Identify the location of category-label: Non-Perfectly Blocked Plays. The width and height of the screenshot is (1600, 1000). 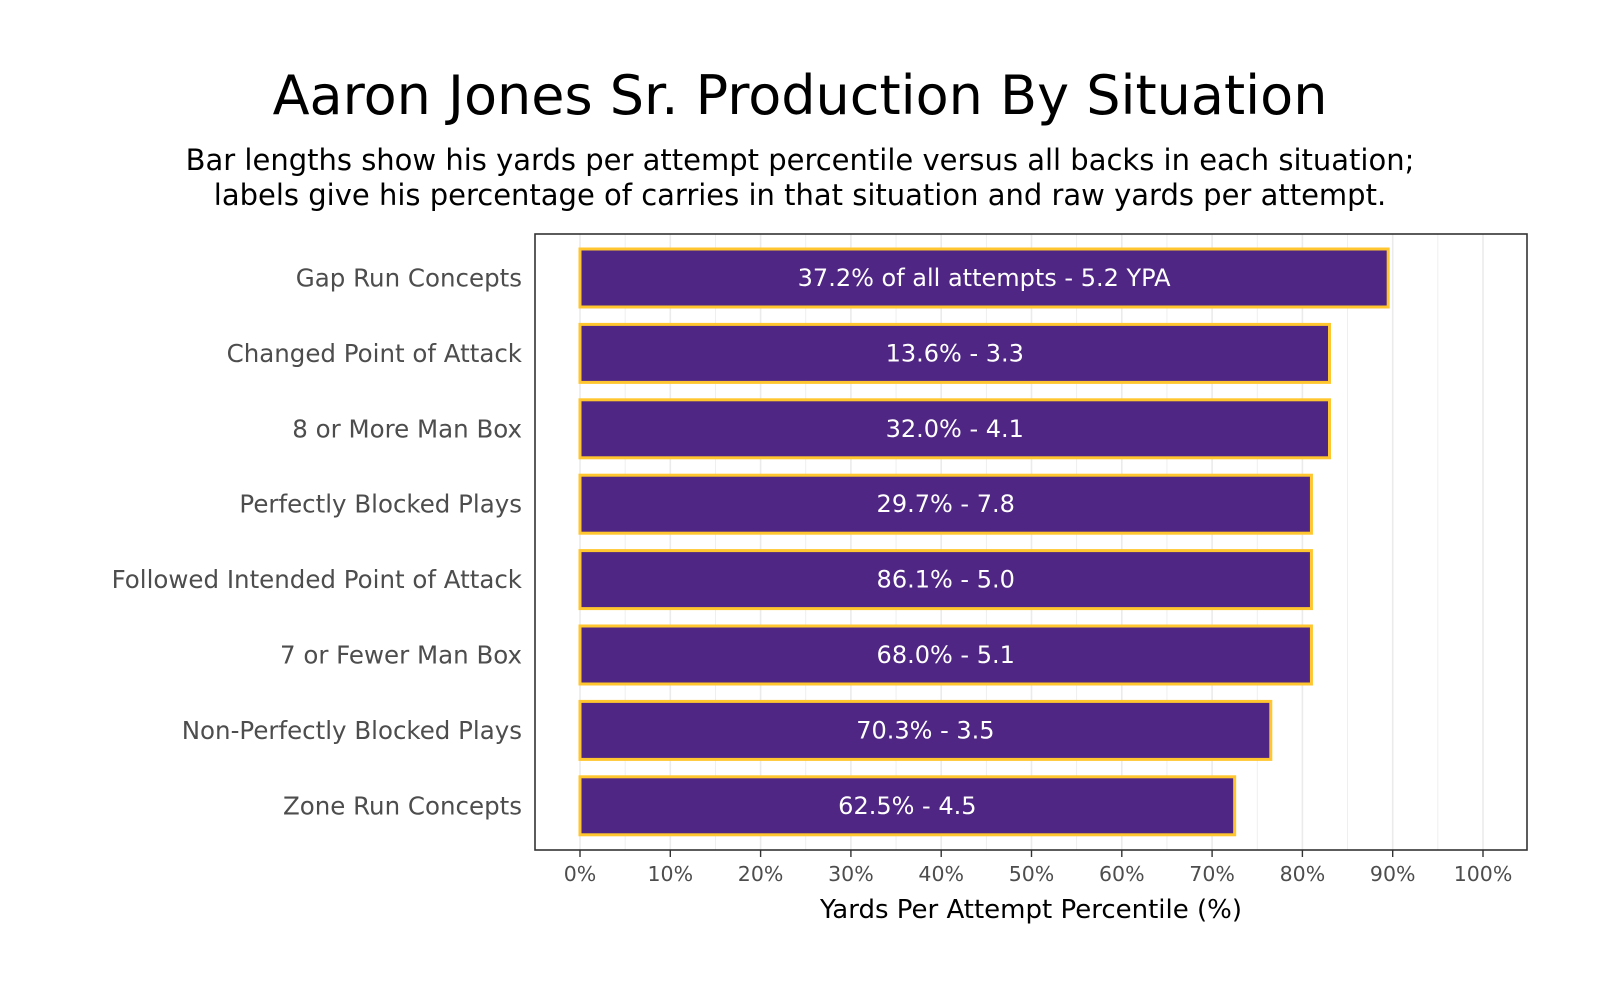
(352, 730).